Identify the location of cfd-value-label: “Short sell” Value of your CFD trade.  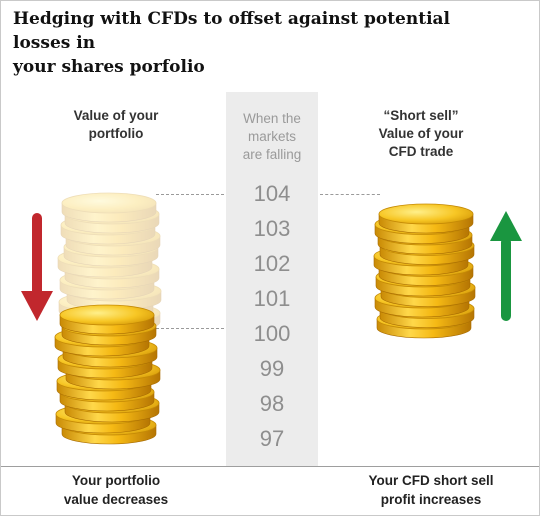
(421, 134).